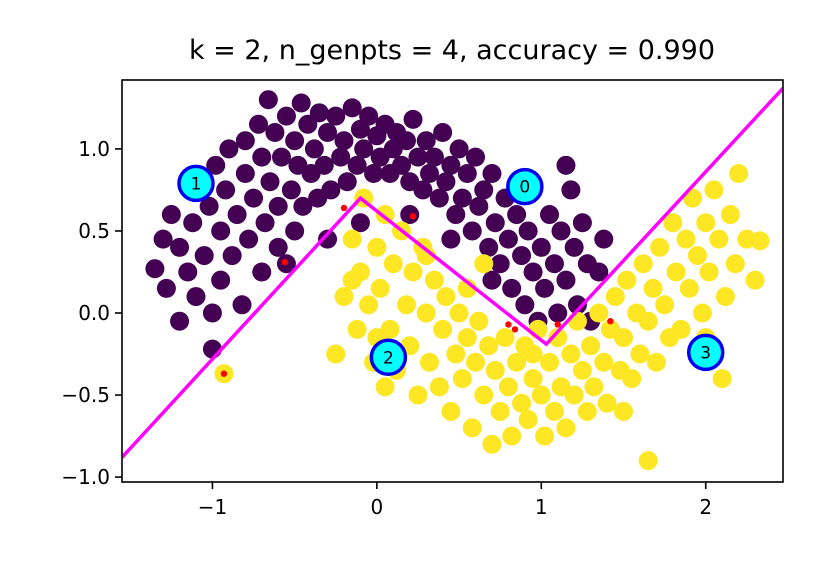 This screenshot has width=830, height=571. What do you see at coordinates (85, 395) in the screenshot?
I see `y-tick-label: −0.5` at bounding box center [85, 395].